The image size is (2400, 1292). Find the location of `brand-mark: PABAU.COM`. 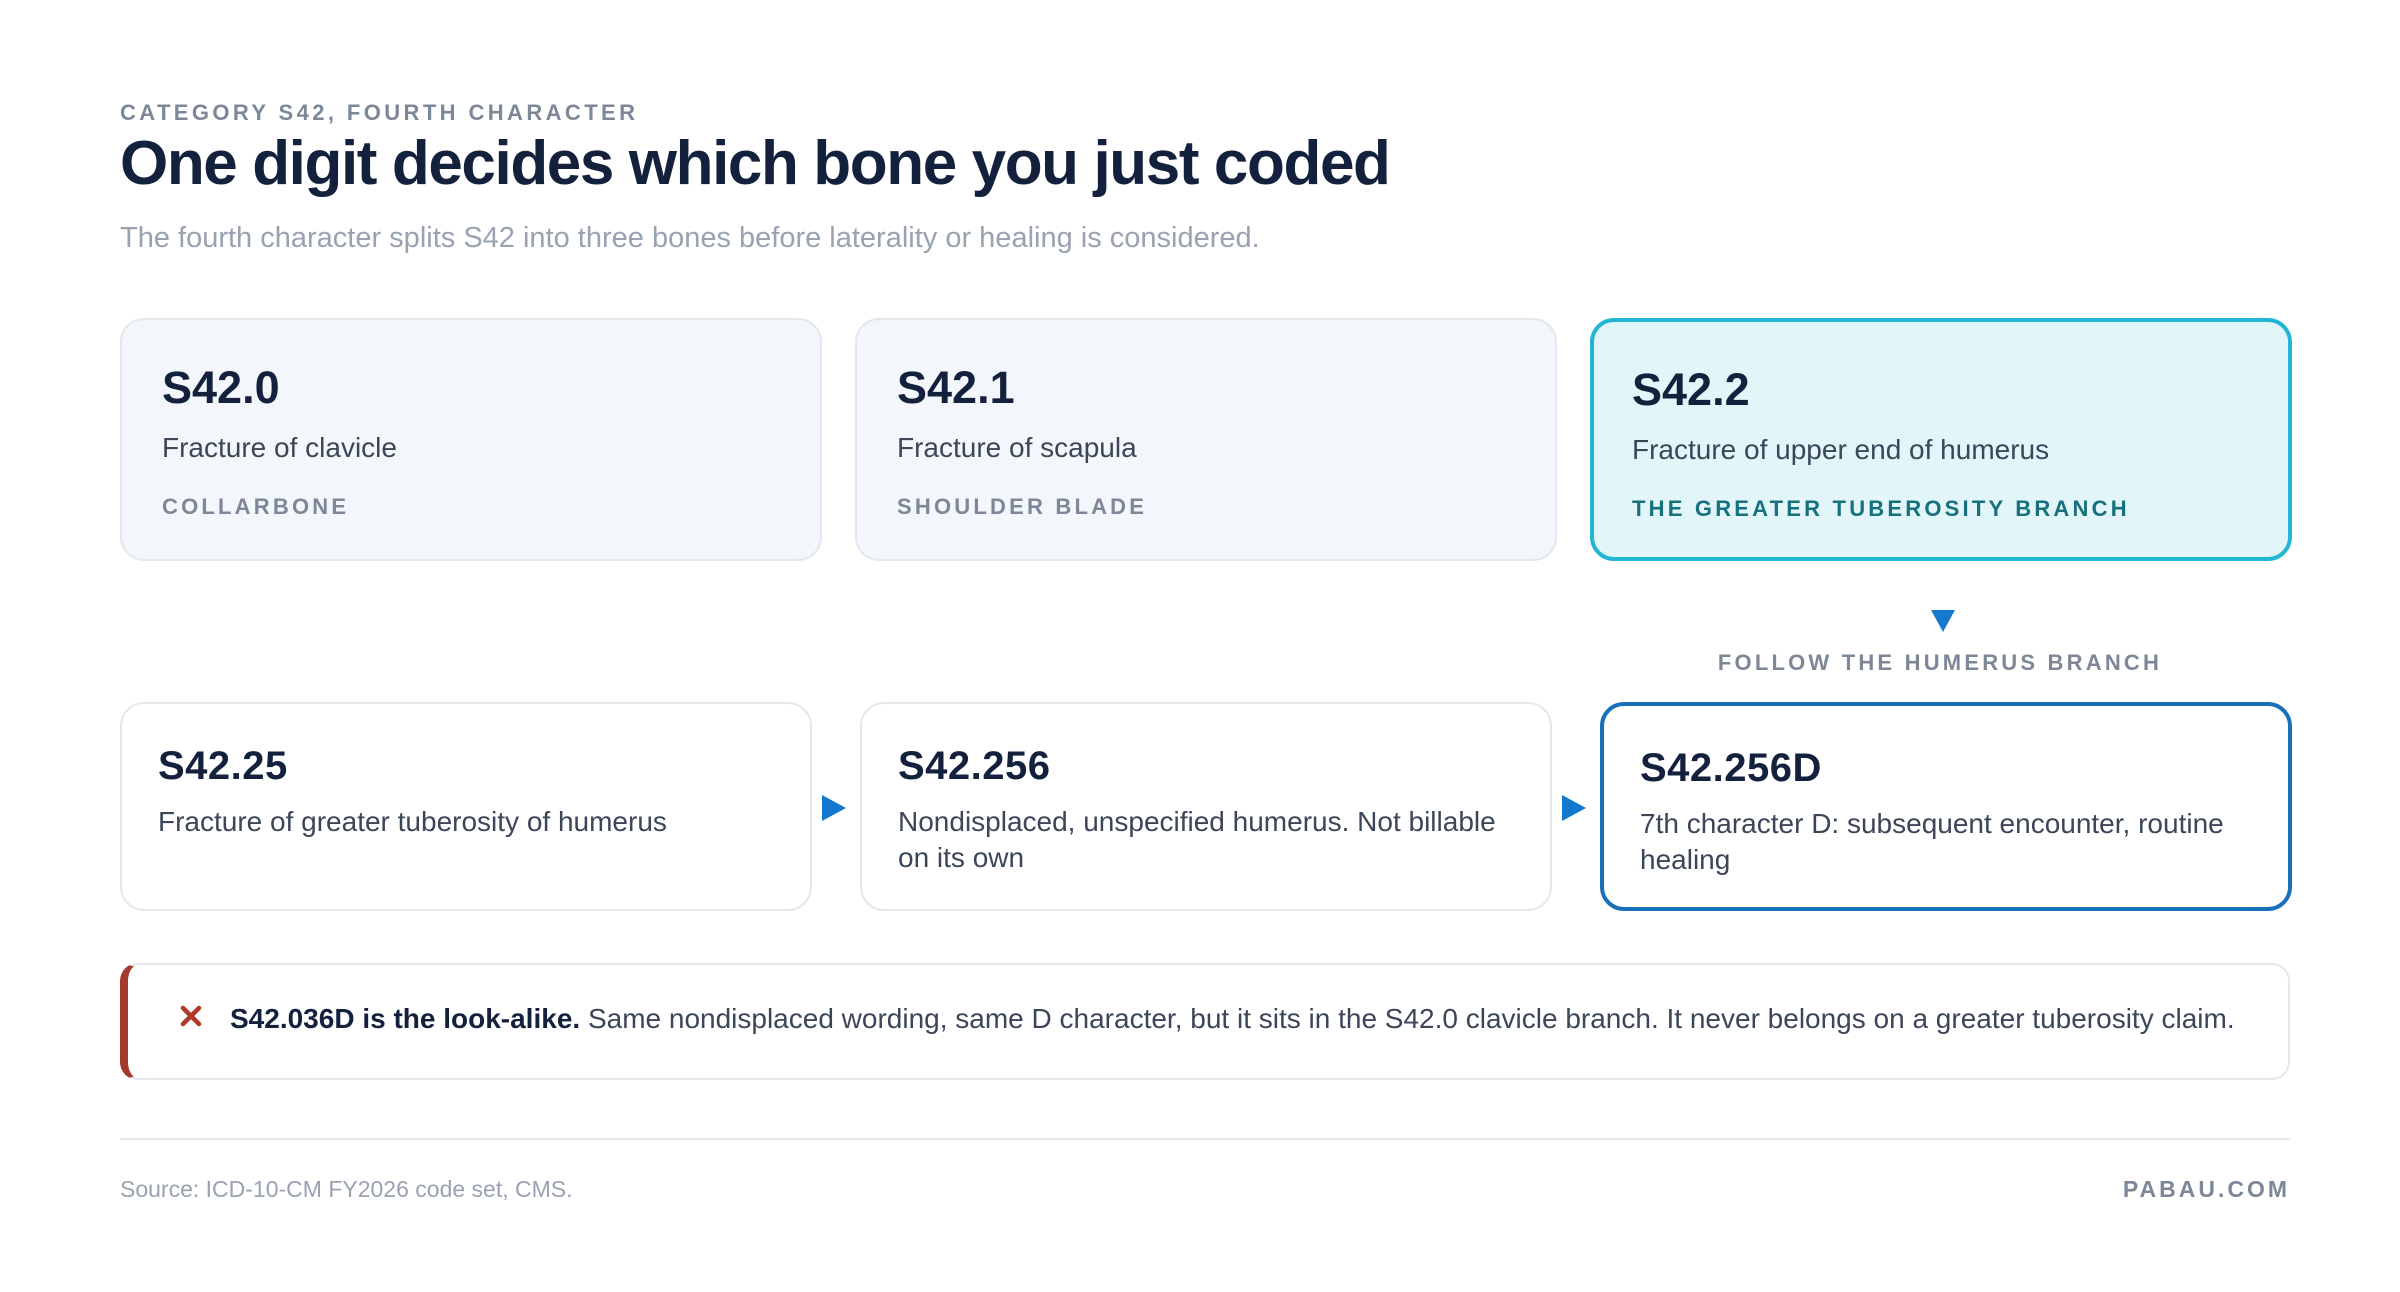

brand-mark: PABAU.COM is located at coordinates (2206, 1189).